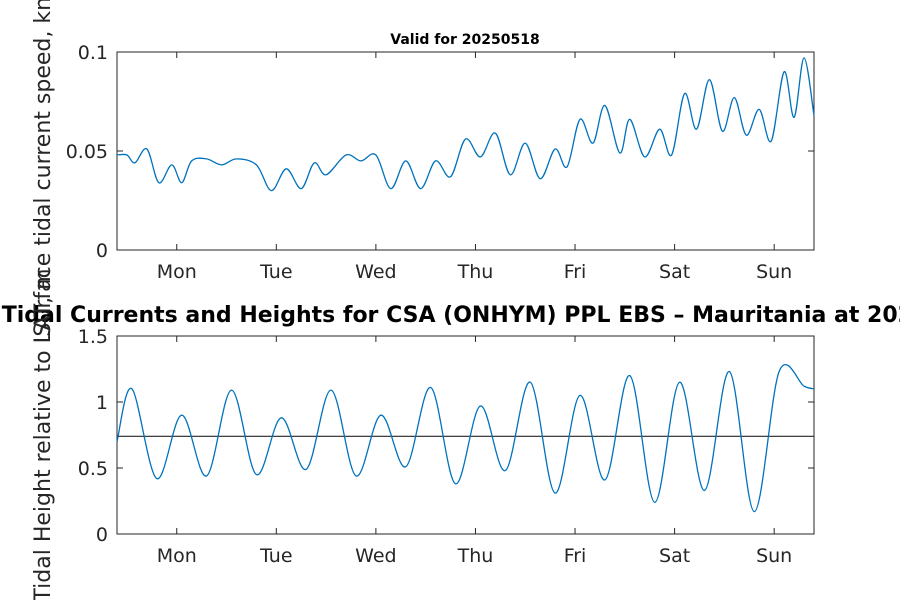 This screenshot has height=600, width=900. Describe the element at coordinates (93, 469) in the screenshot. I see `y-tick-label: 0.5` at that location.